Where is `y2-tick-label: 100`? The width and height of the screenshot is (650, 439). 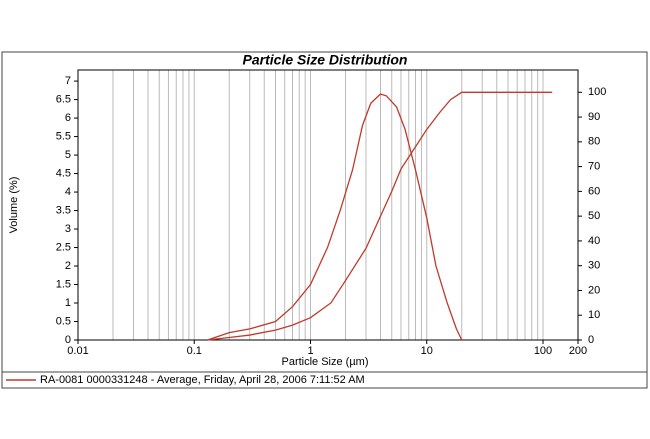 y2-tick-label: 100 is located at coordinates (597, 92).